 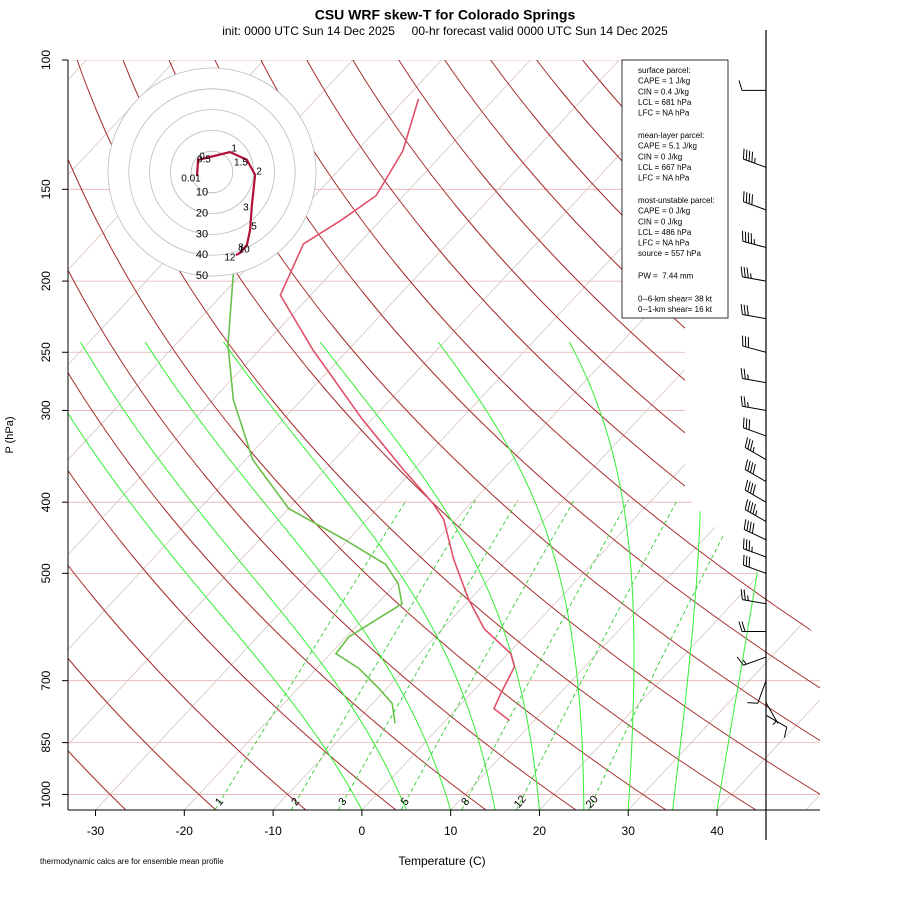 I want to click on isotherm, so click(x=768, y=435).